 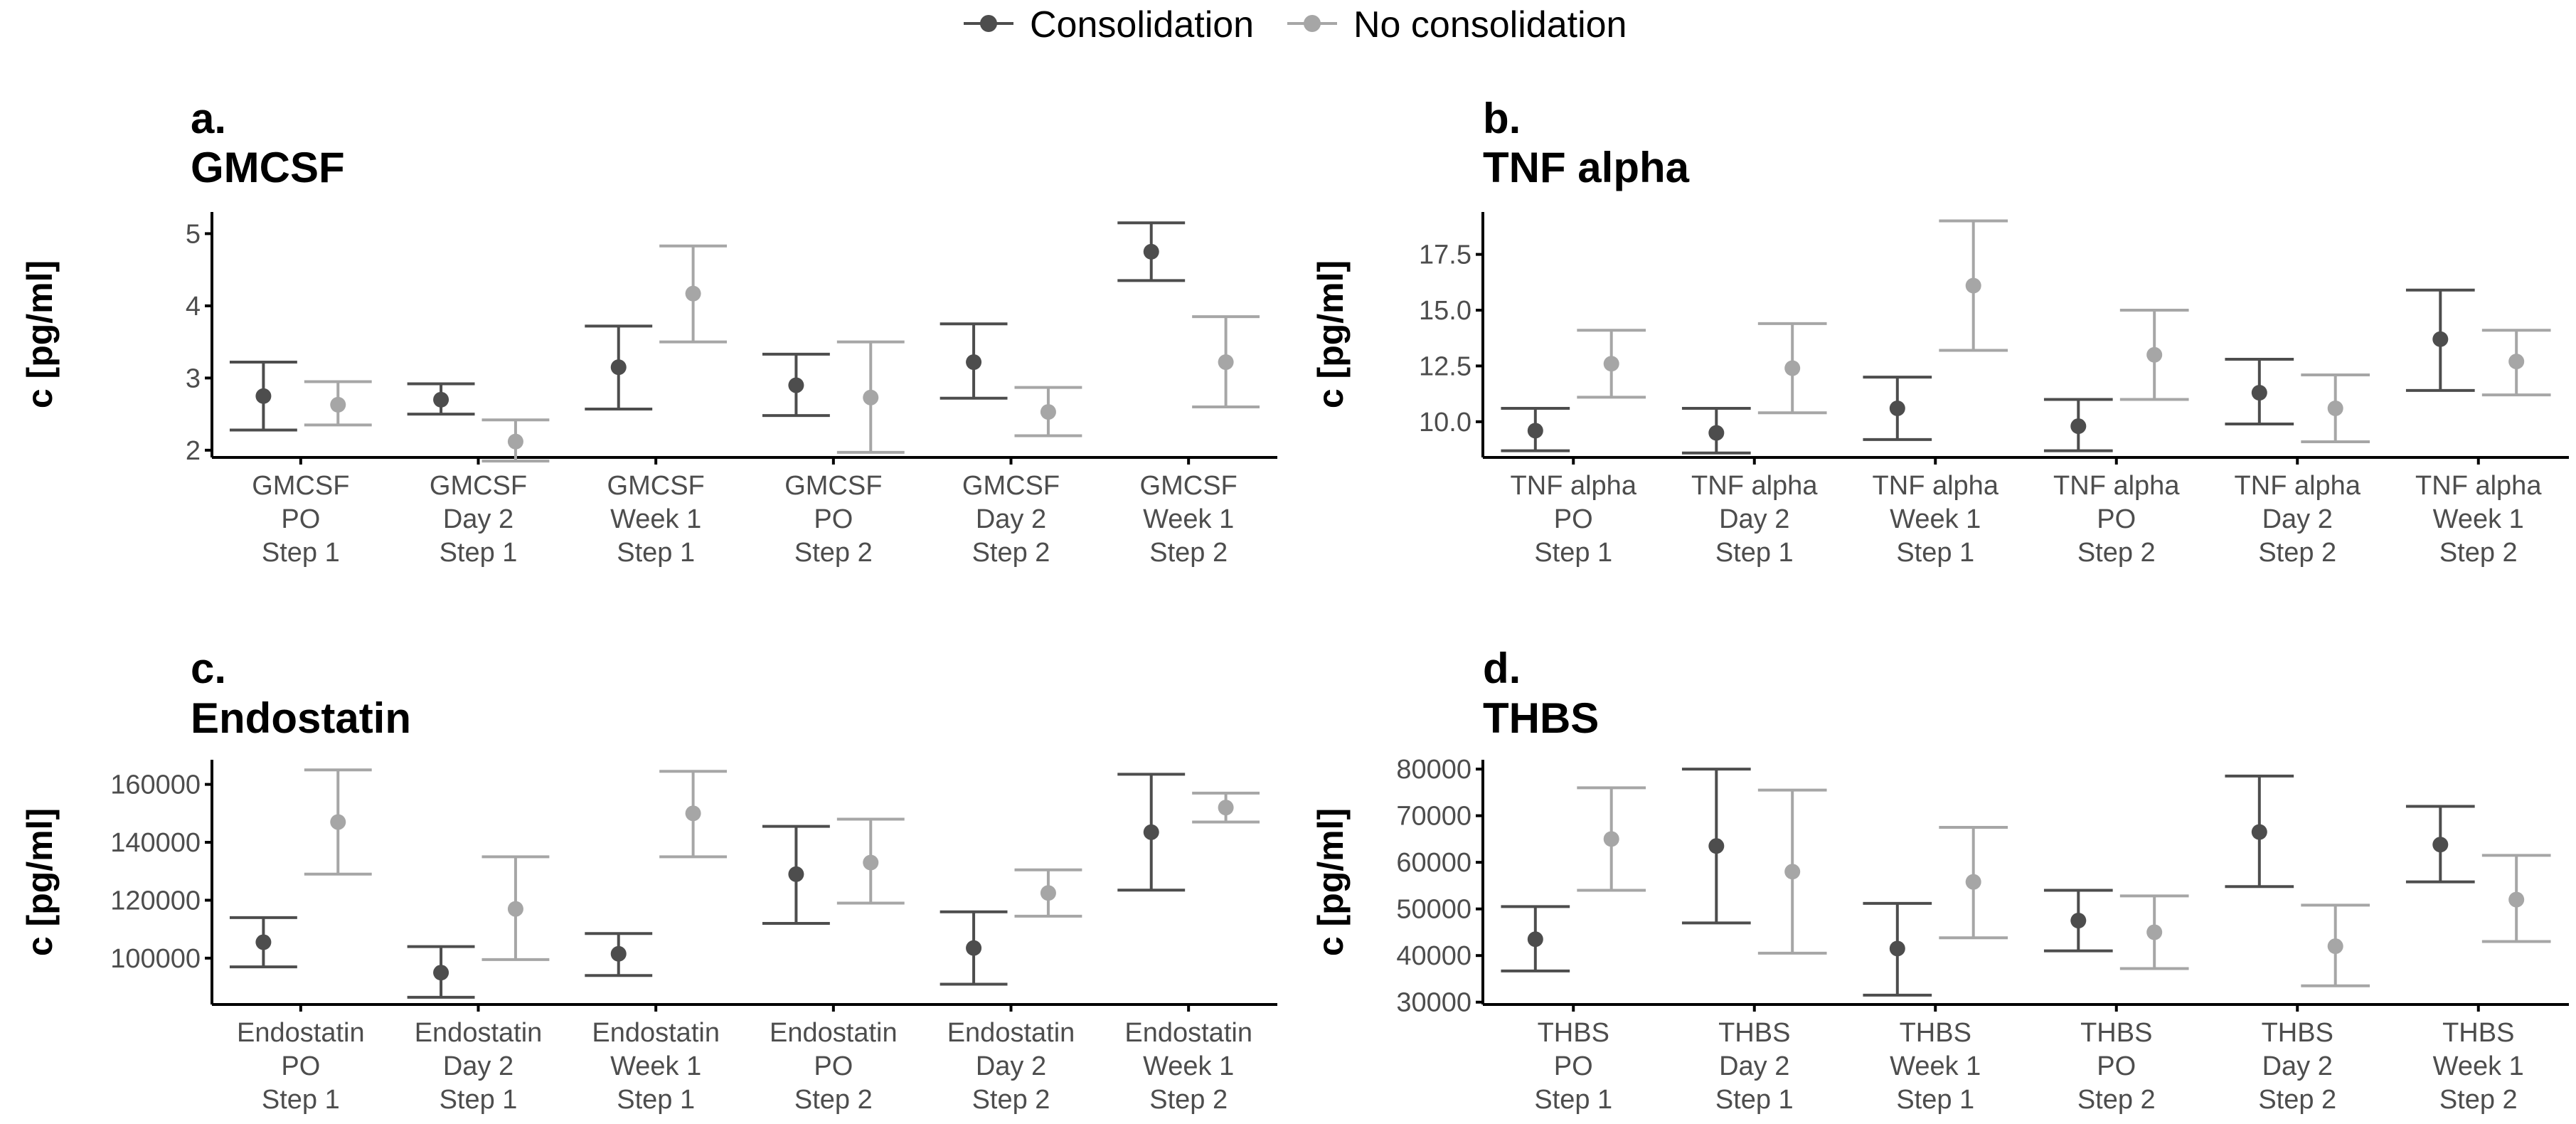 What do you see at coordinates (1541, 718) in the screenshot?
I see `panel-title: THBS` at bounding box center [1541, 718].